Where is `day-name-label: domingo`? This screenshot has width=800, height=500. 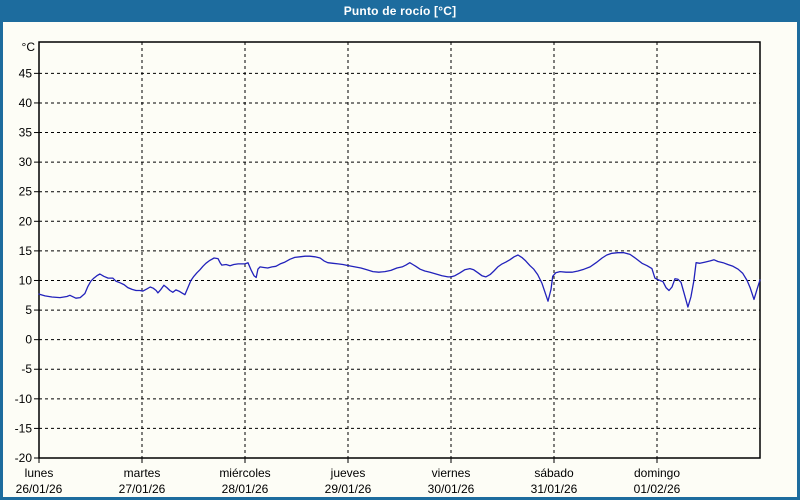
day-name-label: domingo is located at coordinates (657, 473).